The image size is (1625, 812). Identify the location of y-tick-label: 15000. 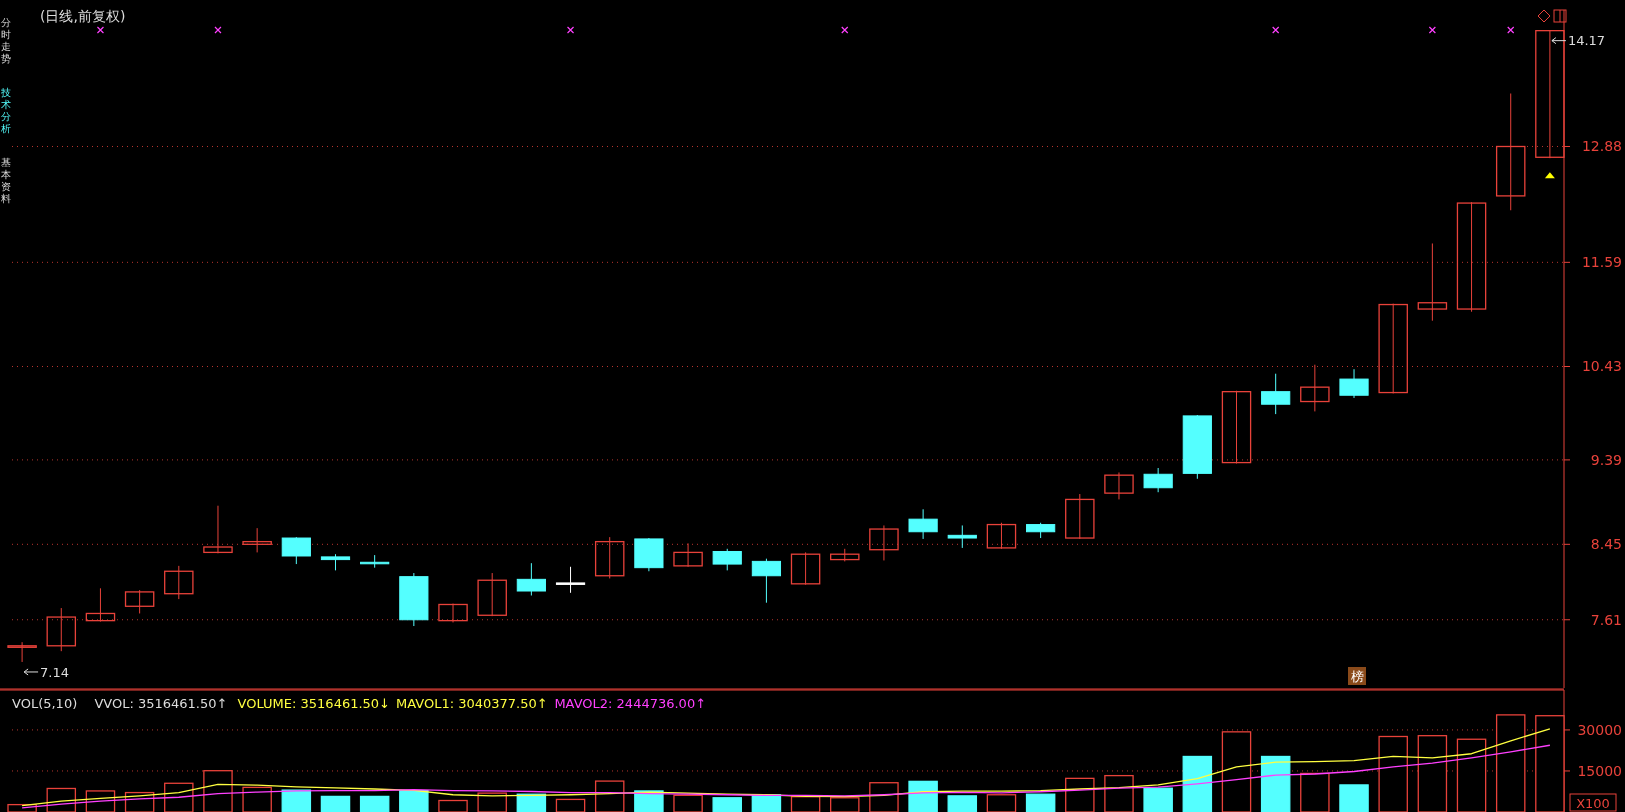
(1599, 770).